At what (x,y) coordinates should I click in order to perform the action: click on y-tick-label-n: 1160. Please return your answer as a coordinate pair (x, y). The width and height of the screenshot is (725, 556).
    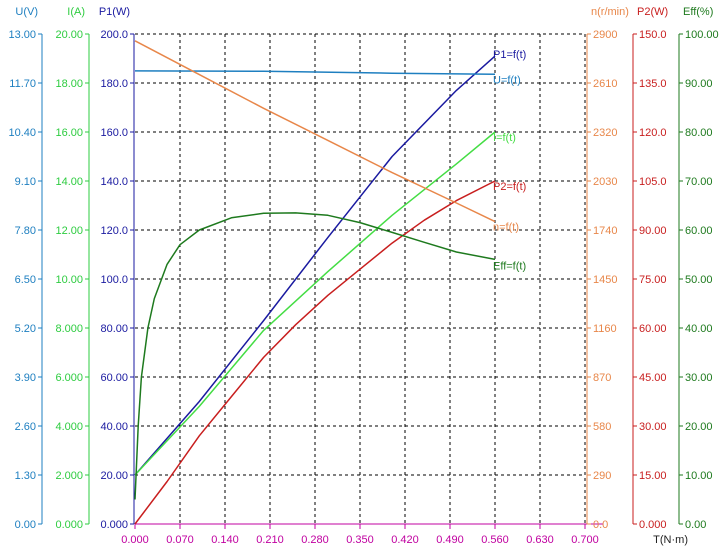
    Looking at the image, I should click on (605, 329).